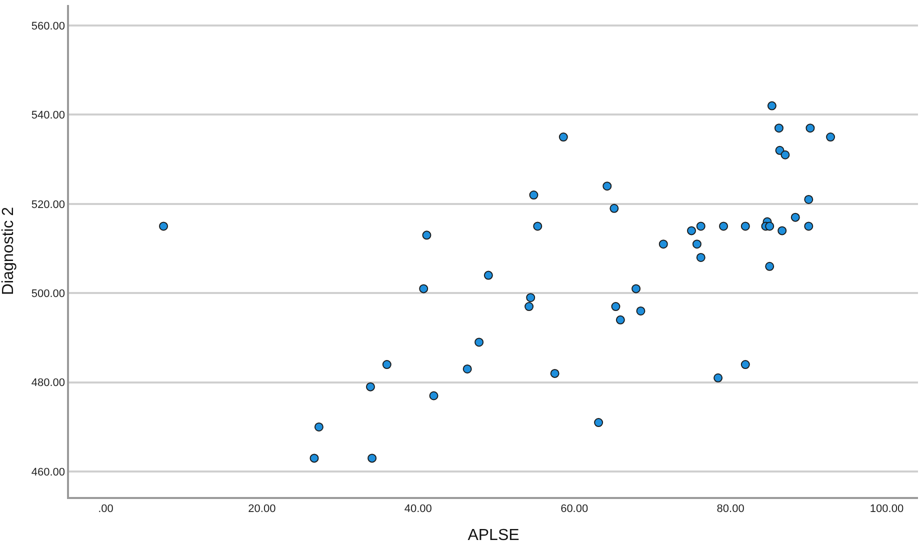 The height and width of the screenshot is (546, 923). Describe the element at coordinates (48, 472) in the screenshot. I see `y-tick-label: 460.00` at that location.